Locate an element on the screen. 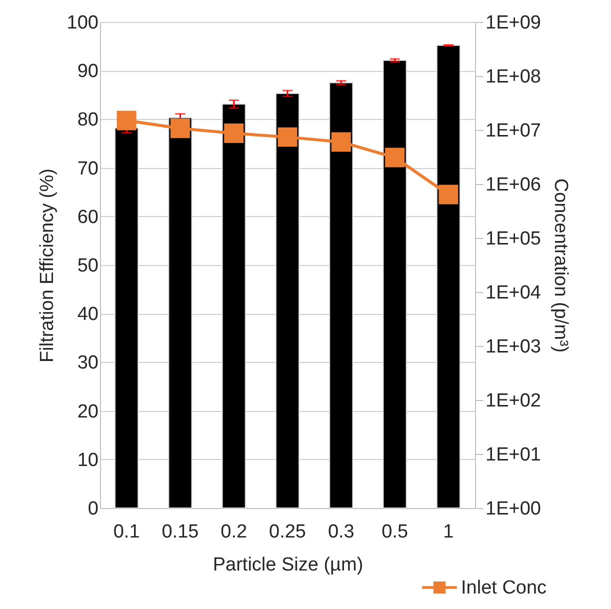 This screenshot has width=611, height=609. x-tick-label: 0.2 is located at coordinates (234, 532).